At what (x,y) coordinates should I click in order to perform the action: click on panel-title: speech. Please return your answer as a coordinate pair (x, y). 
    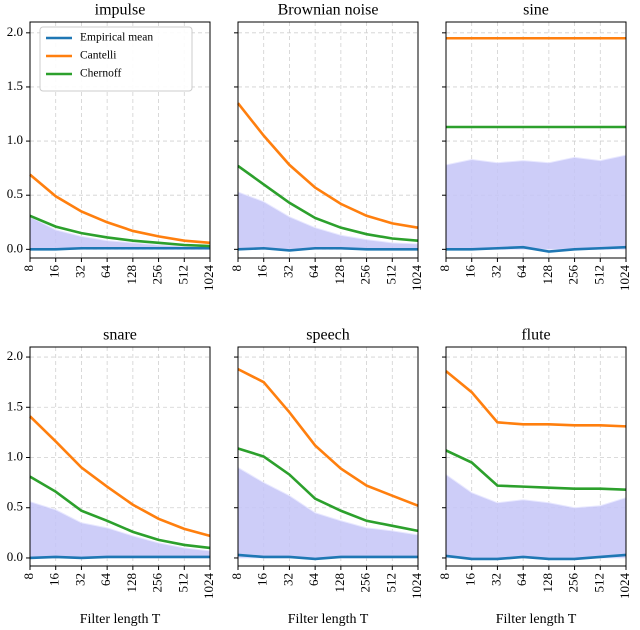
    Looking at the image, I should click on (328, 335).